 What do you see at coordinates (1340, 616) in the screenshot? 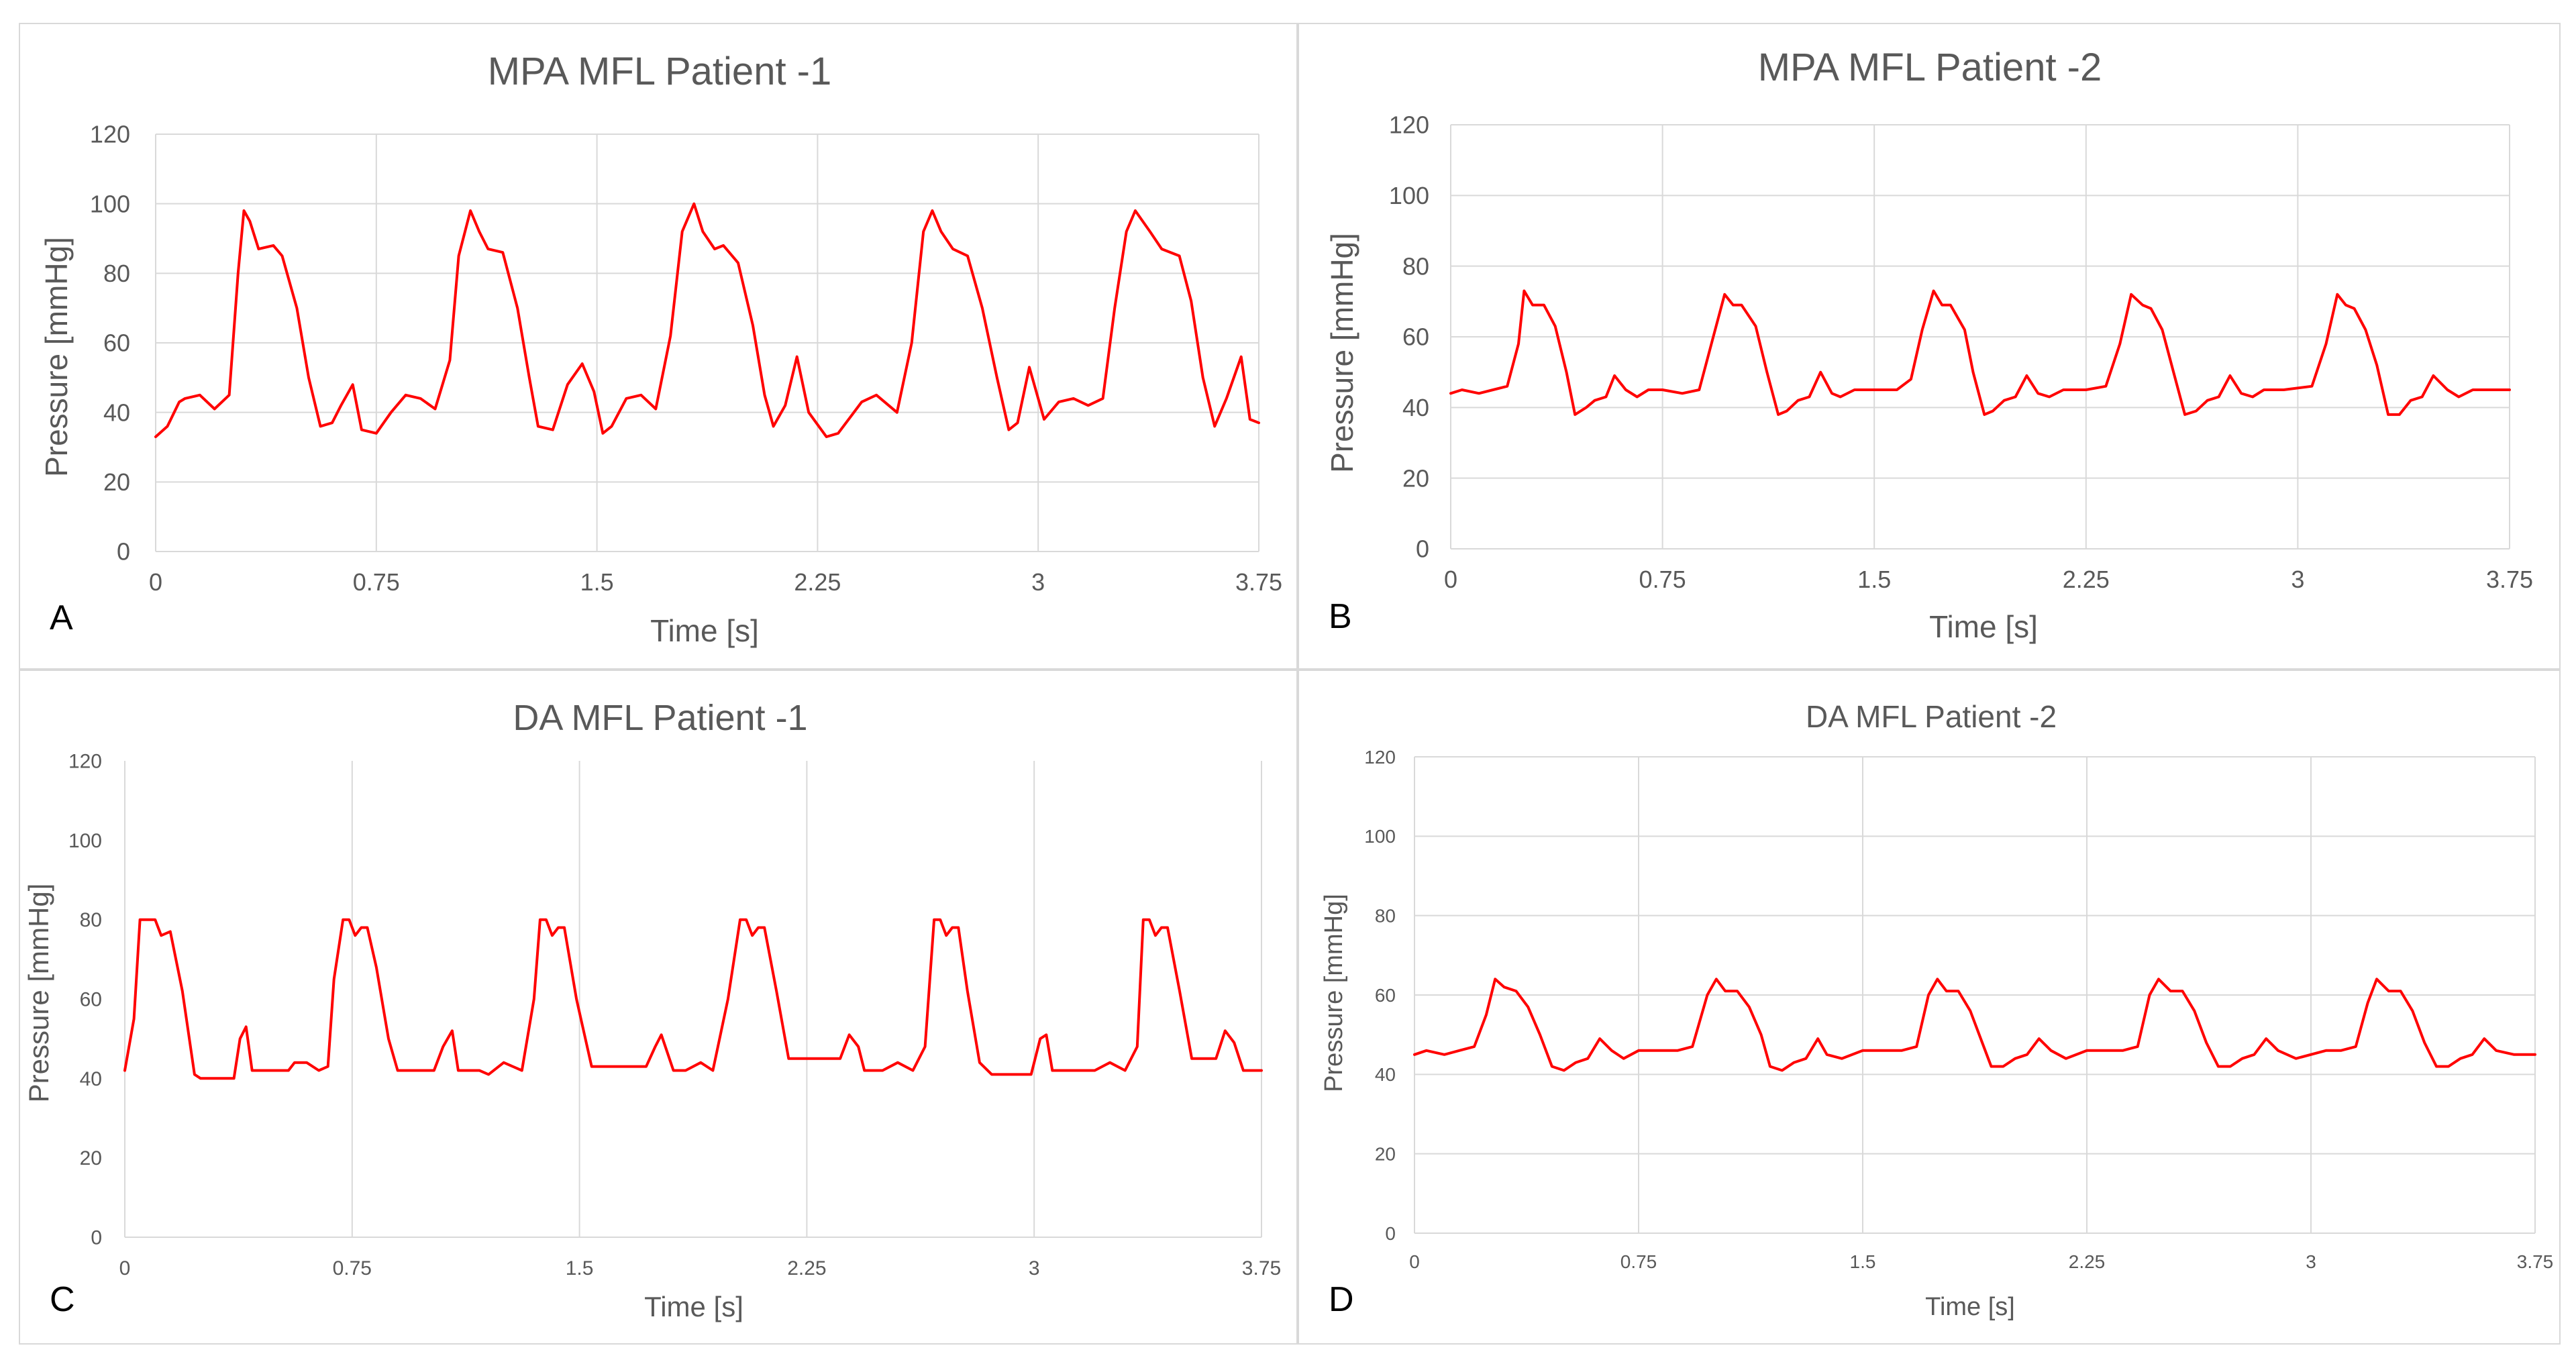
I see `panel-letter: B` at bounding box center [1340, 616].